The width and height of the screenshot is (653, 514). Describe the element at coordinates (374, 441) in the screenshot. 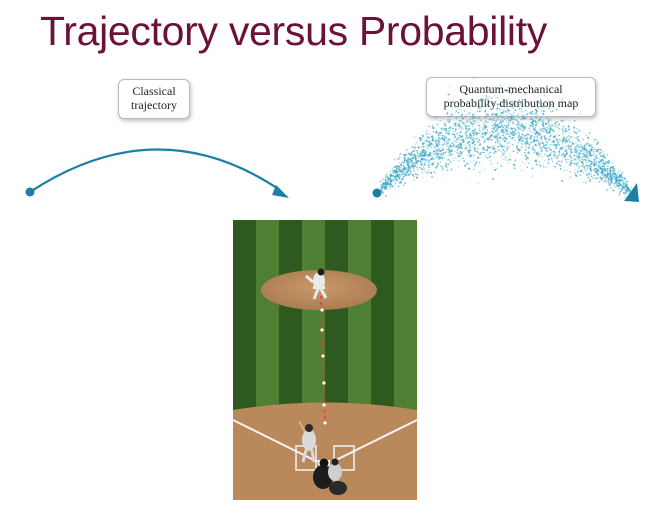

I see `foul-line-right` at that location.